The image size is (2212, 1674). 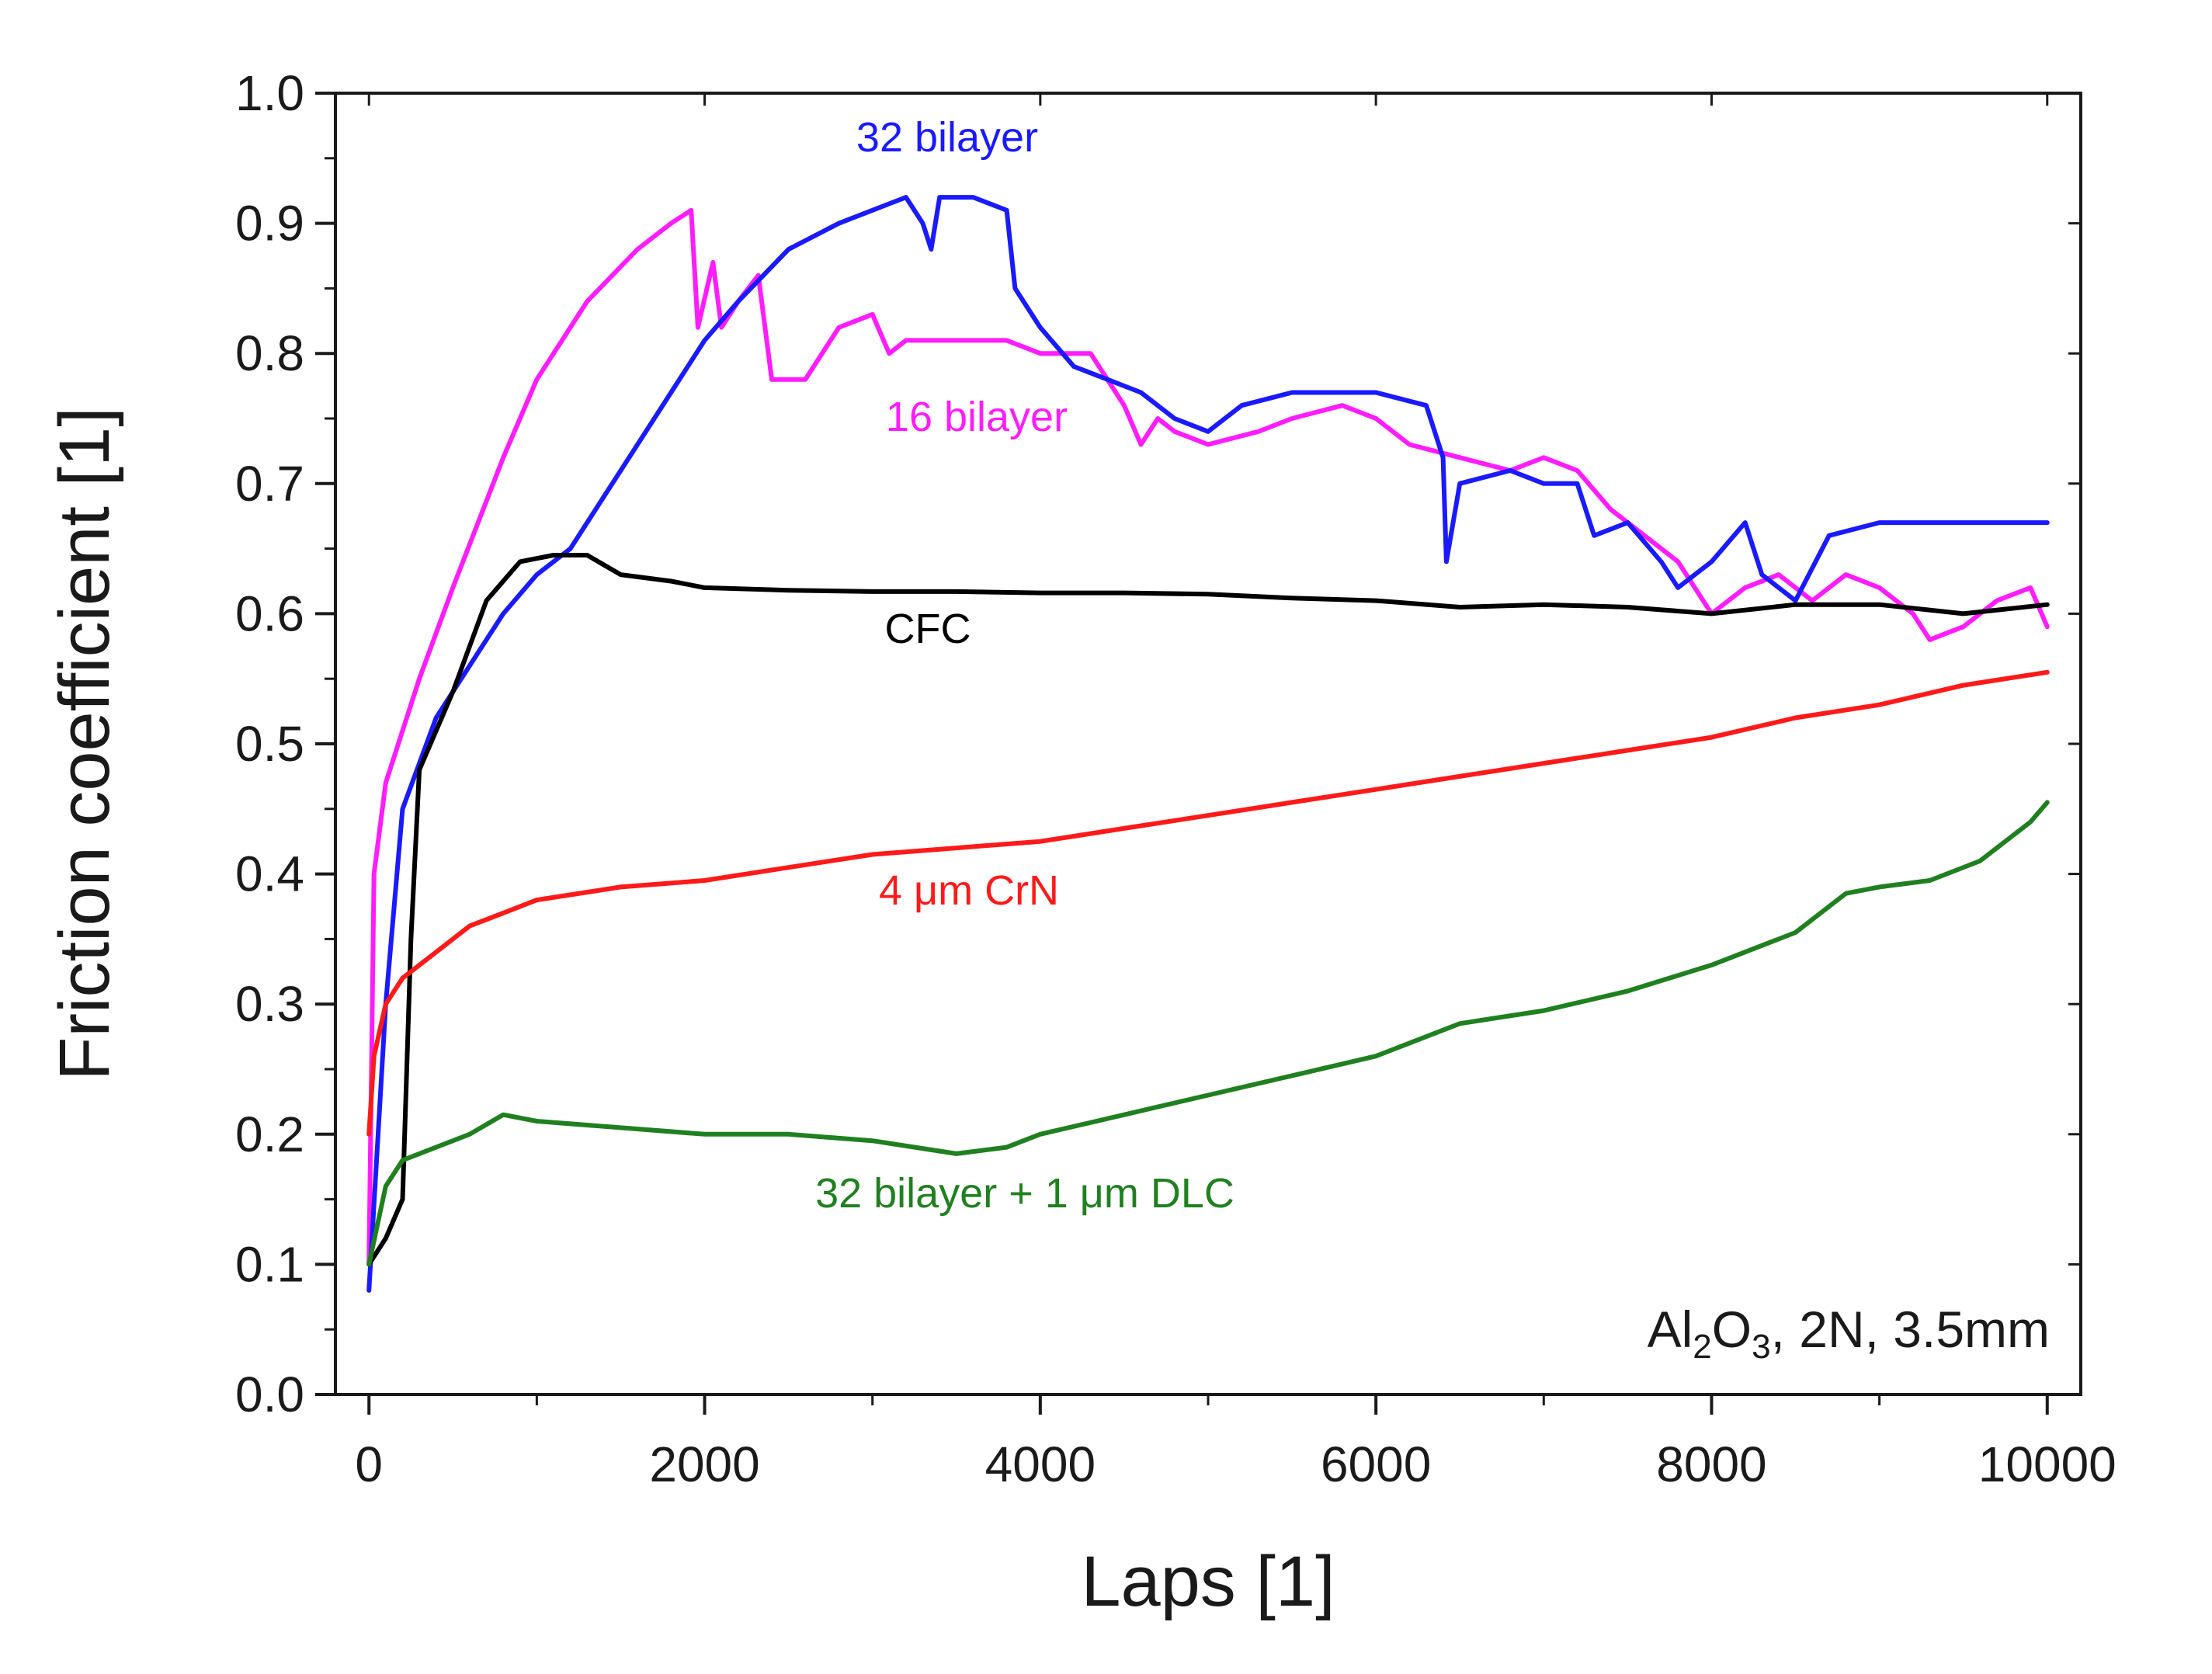 I want to click on x-tick-label: 2000, so click(x=704, y=1464).